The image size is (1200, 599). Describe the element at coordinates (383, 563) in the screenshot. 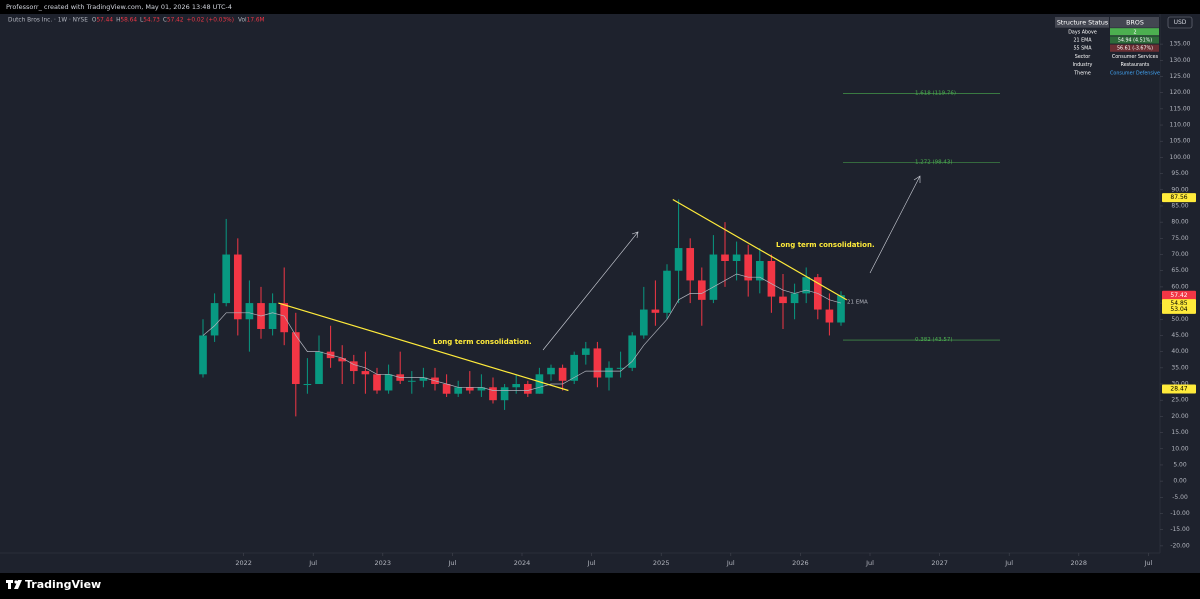

I see `x-tick-label: 2023` at that location.